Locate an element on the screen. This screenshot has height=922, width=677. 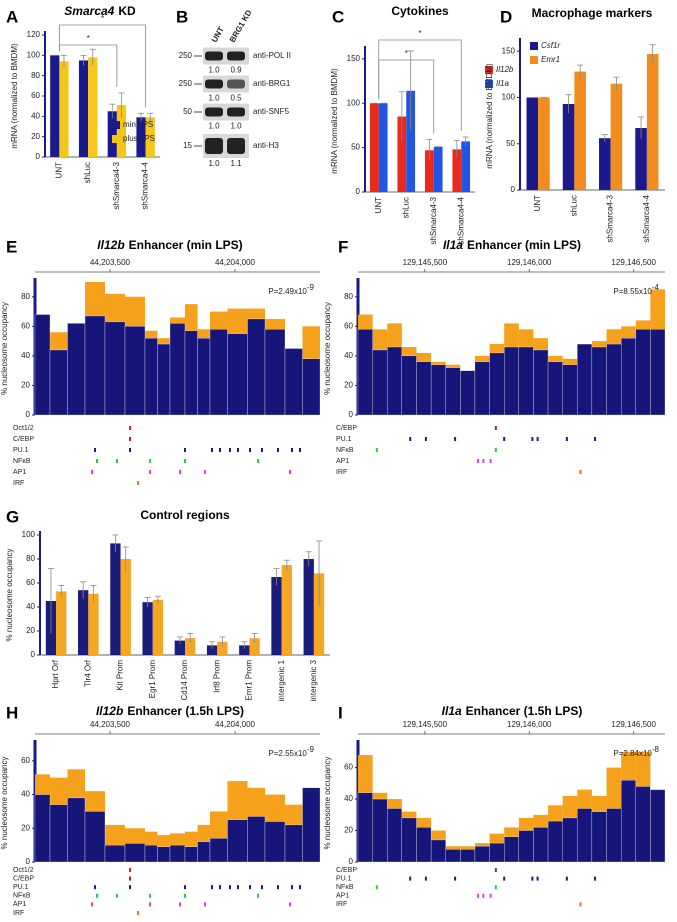
significance-star: * is located at coordinates (88, 38).